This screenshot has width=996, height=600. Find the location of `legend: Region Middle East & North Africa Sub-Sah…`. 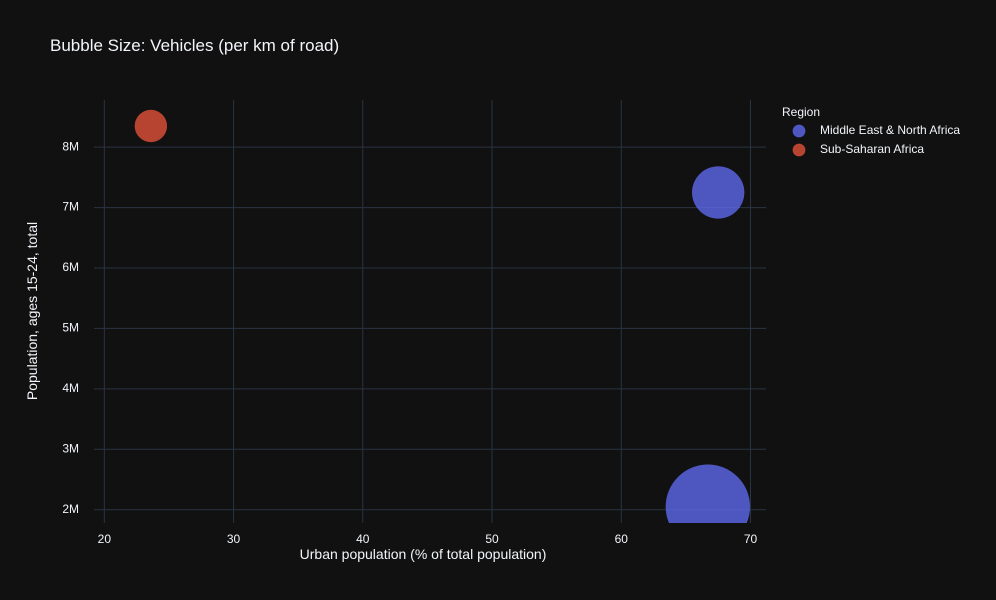

legend: Region Middle East & North Africa Sub-Sah… is located at coordinates (871, 131).